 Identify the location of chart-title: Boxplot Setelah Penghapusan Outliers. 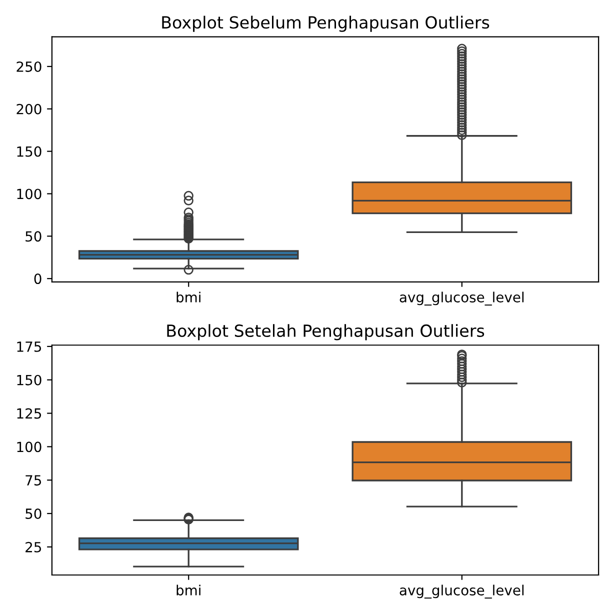
(325, 332).